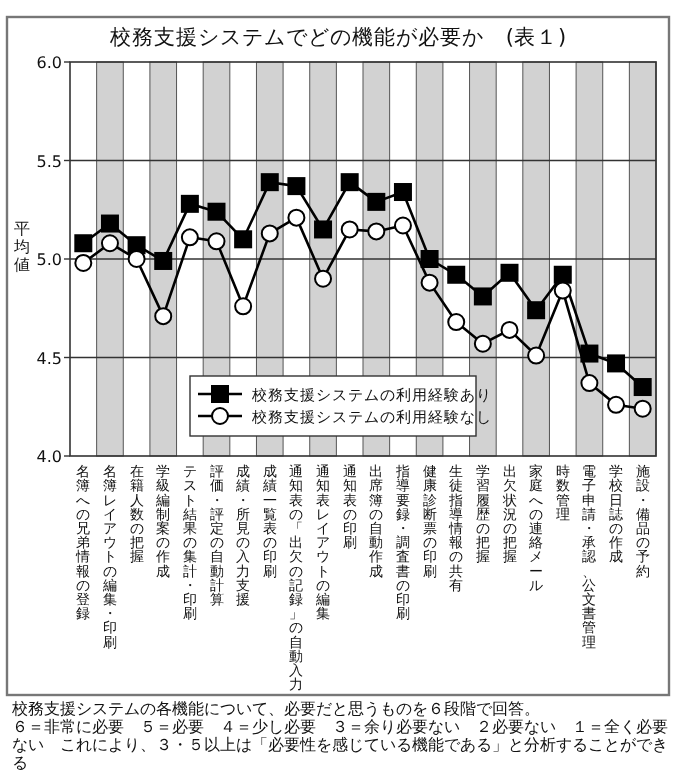  Describe the element at coordinates (49, 161) in the screenshot. I see `y-tick-label: 5.5` at that location.